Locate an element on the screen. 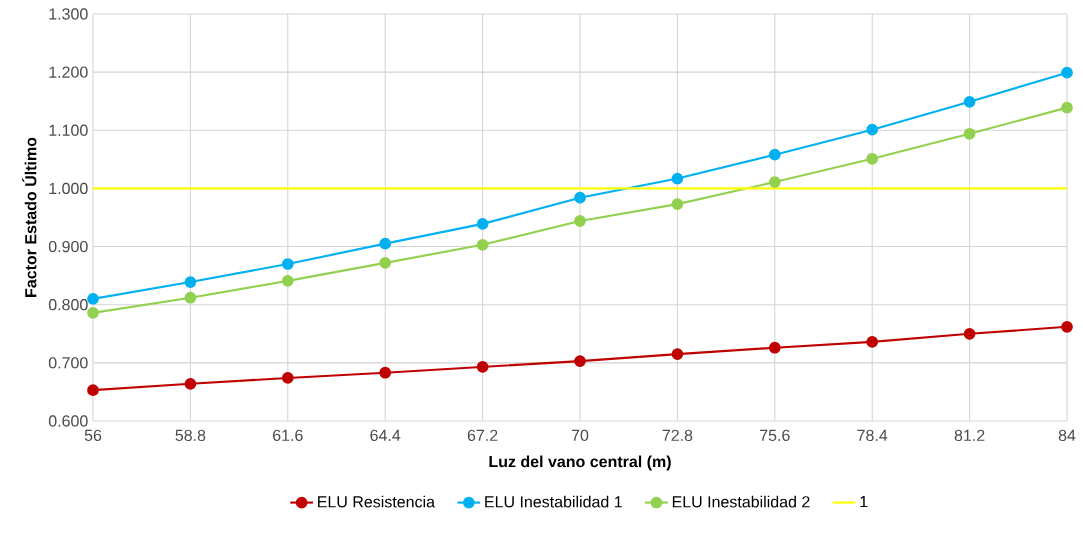 This screenshot has height=538, width=1083. x-axis-title: Luz del vano central (m) is located at coordinates (580, 463).